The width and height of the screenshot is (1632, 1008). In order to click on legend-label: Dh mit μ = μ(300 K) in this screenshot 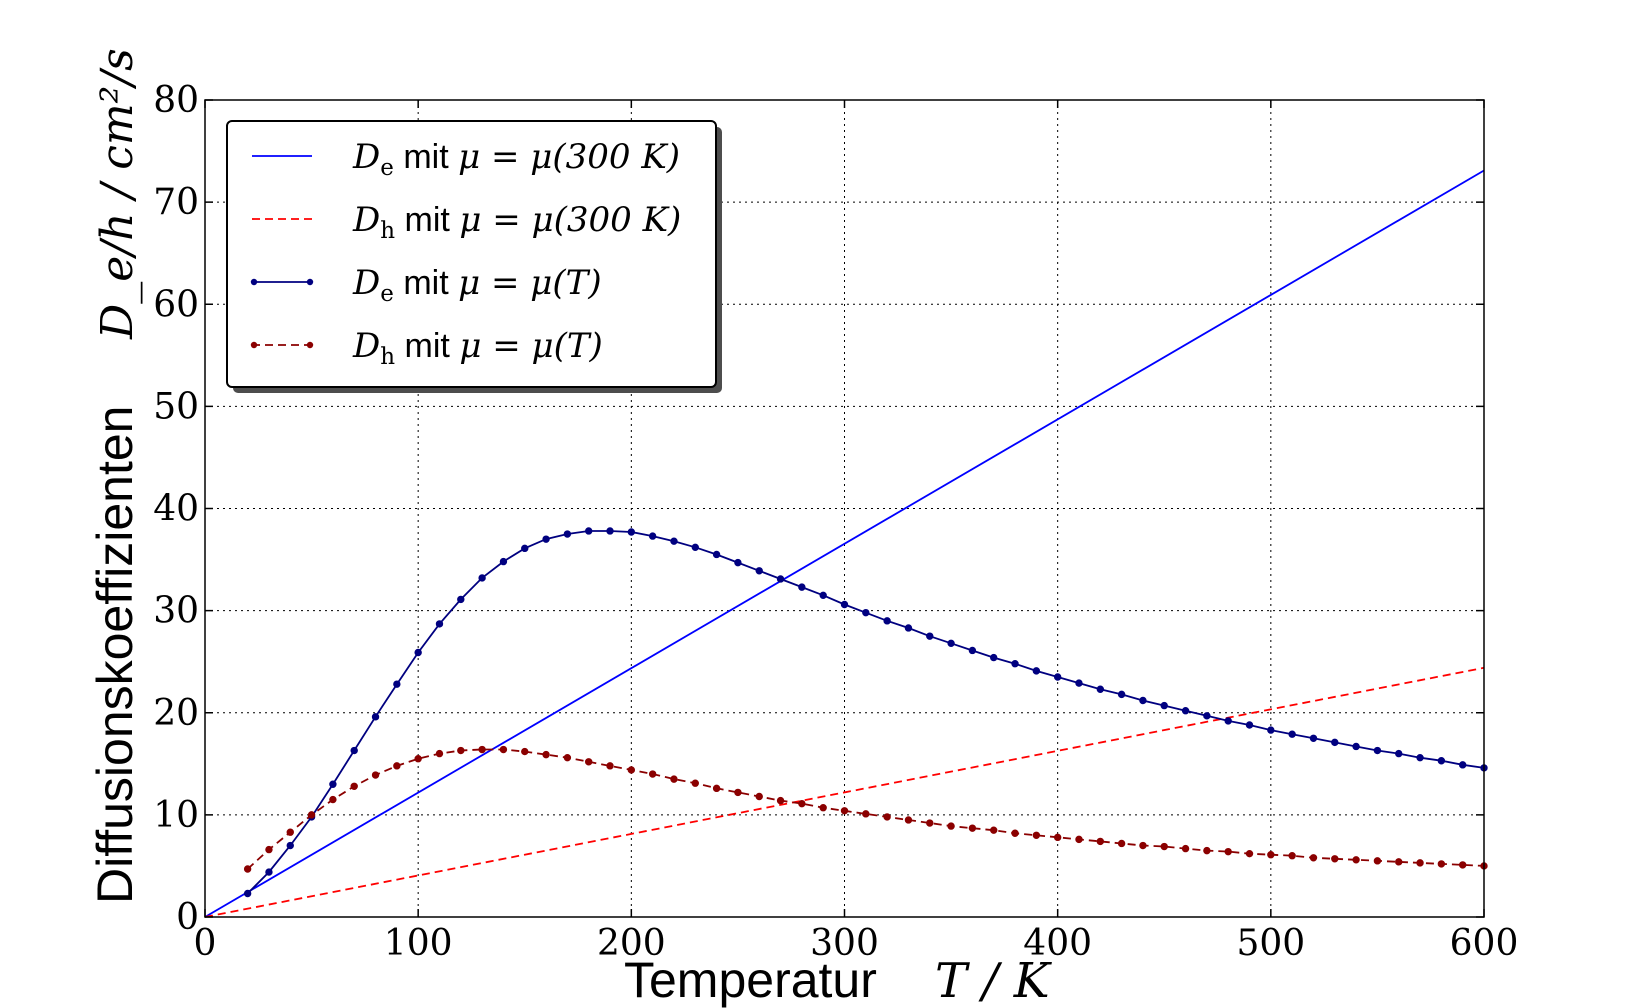, I will do `click(516, 222)`.